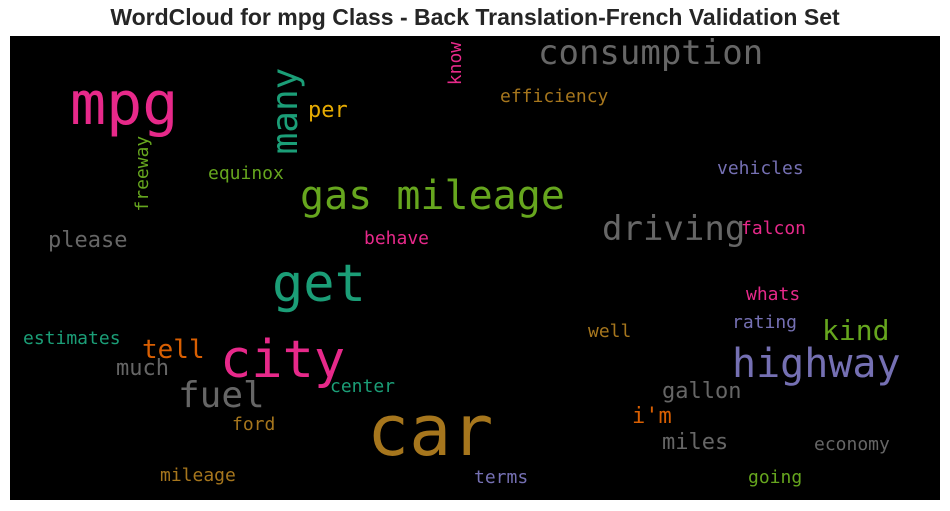  I want to click on word-vehicles: vehicles, so click(760, 168).